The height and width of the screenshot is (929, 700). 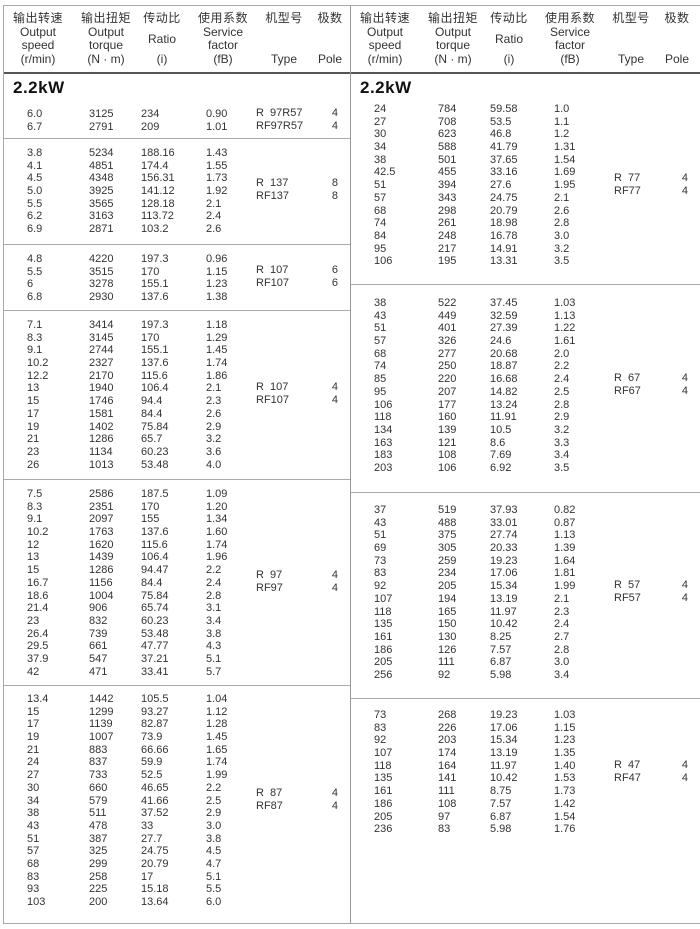 What do you see at coordinates (447, 391) in the screenshot?
I see `torque-cell: 207` at bounding box center [447, 391].